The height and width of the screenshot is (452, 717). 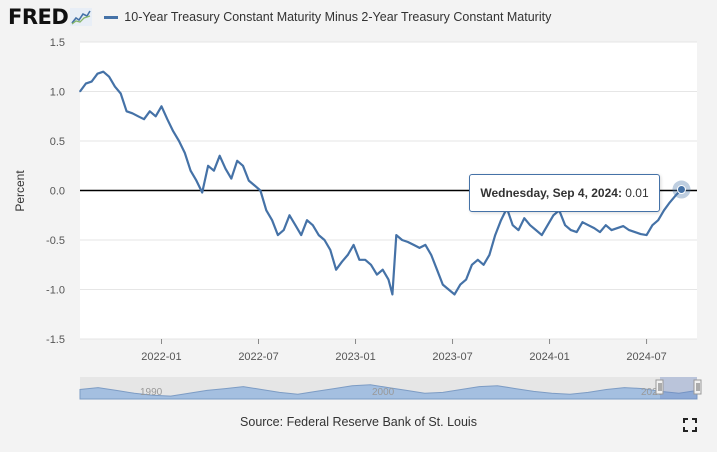 What do you see at coordinates (57, 142) in the screenshot?
I see `y-tick-label: 0.5` at bounding box center [57, 142].